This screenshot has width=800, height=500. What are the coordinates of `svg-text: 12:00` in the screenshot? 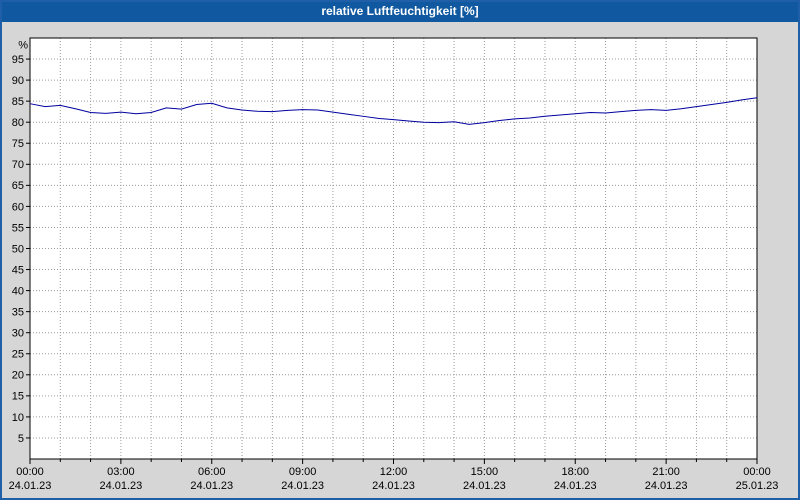 It's located at (394, 472).